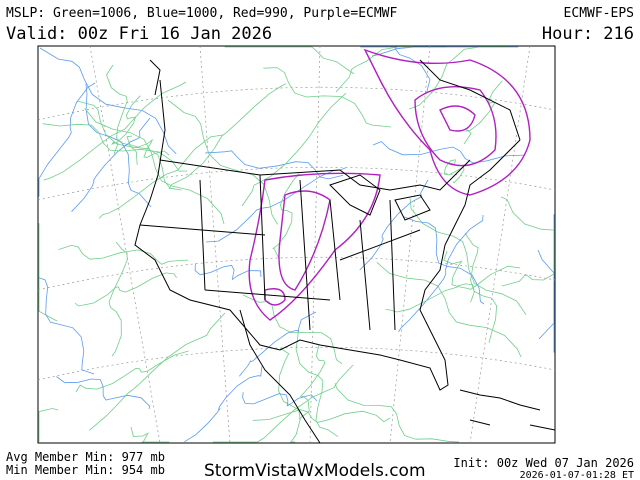 This screenshot has height=480, width=640. I want to click on timestamp: 2026-01-07-01:28 ET, so click(577, 475).